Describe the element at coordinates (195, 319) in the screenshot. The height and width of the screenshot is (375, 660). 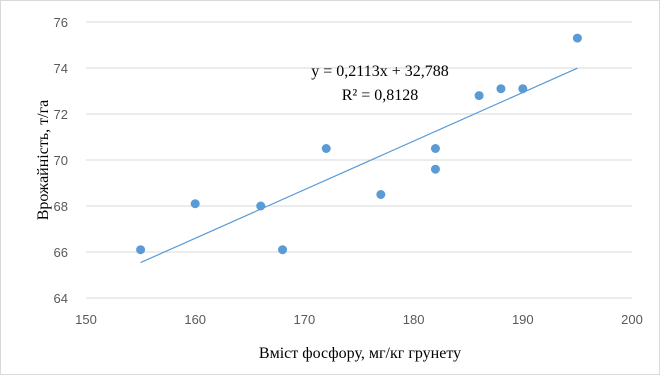
I see `x-tick-label: 160` at that location.